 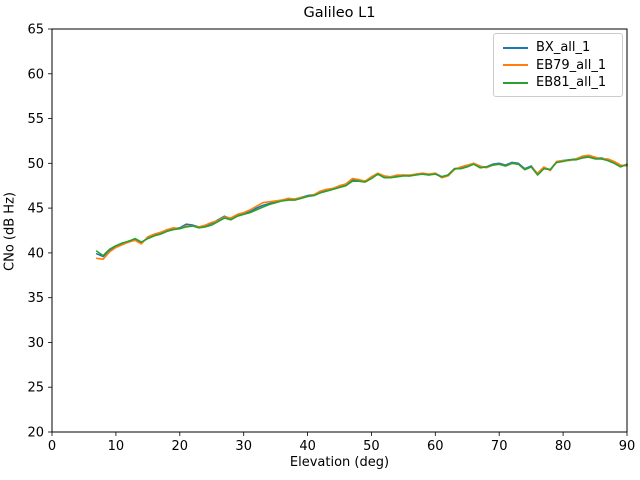 What do you see at coordinates (571, 65) in the screenshot?
I see `legend-label: EB79_all_1` at bounding box center [571, 65].